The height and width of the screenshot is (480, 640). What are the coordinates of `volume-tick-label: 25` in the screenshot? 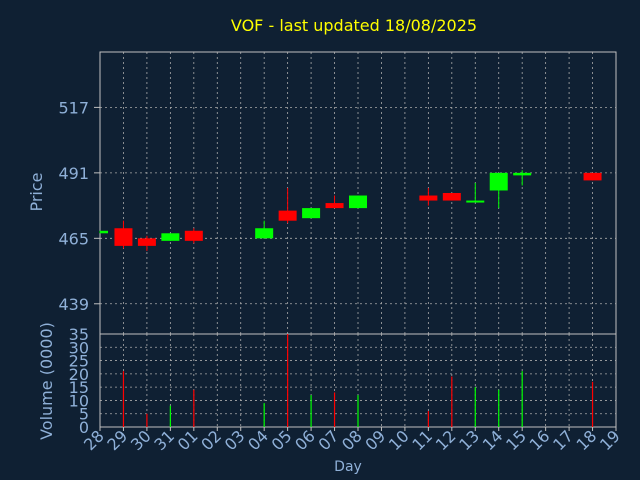 It's located at (79, 361).